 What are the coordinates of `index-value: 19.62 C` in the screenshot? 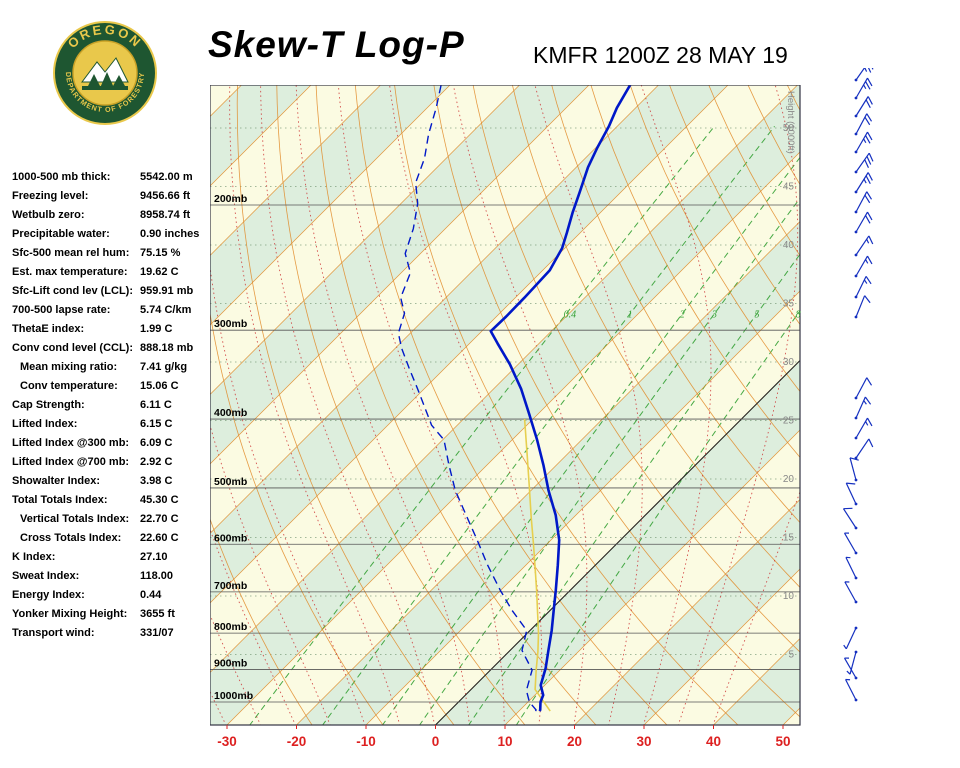 It's located at (159, 271).